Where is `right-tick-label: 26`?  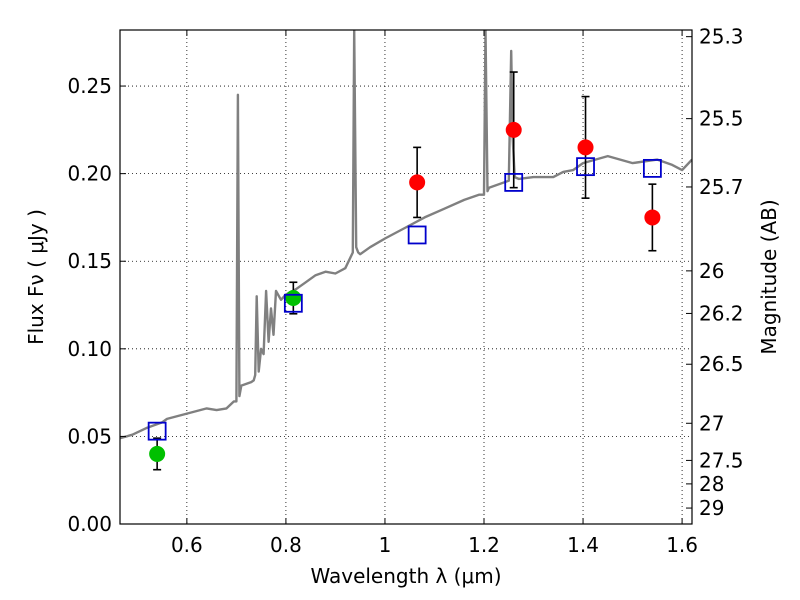
right-tick-label: 26 is located at coordinates (711, 271).